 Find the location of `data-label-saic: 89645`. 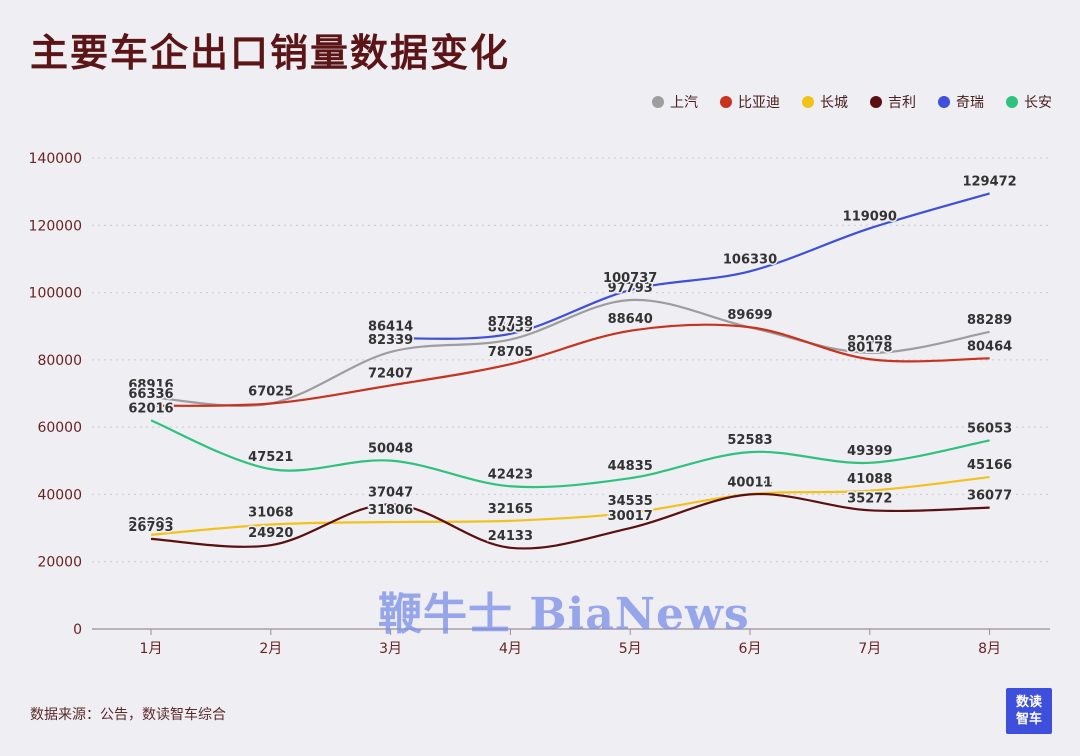

data-label-saic: 89645 is located at coordinates (749, 315).